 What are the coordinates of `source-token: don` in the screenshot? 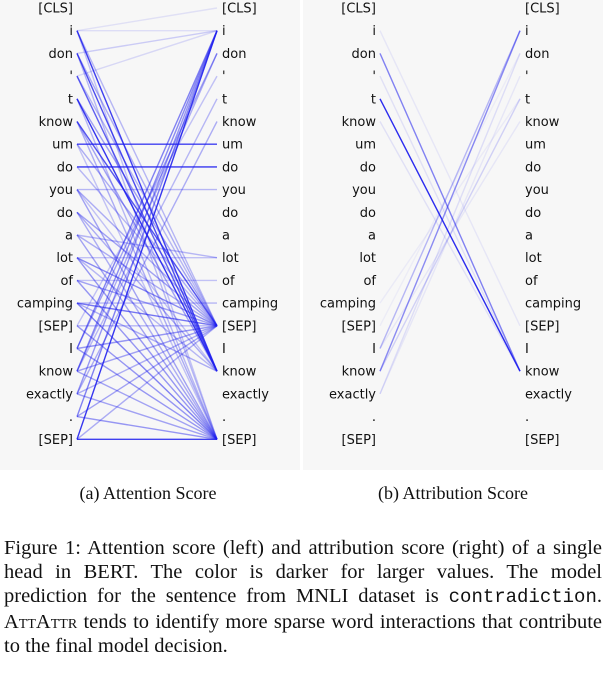 It's located at (364, 54).